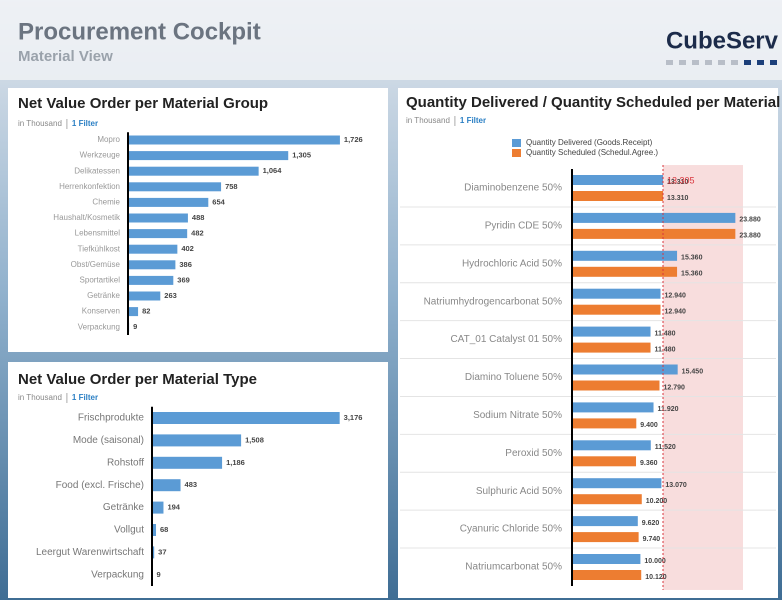 The height and width of the screenshot is (600, 782). I want to click on category-label: Natriumcarbonat 50%, so click(513, 567).